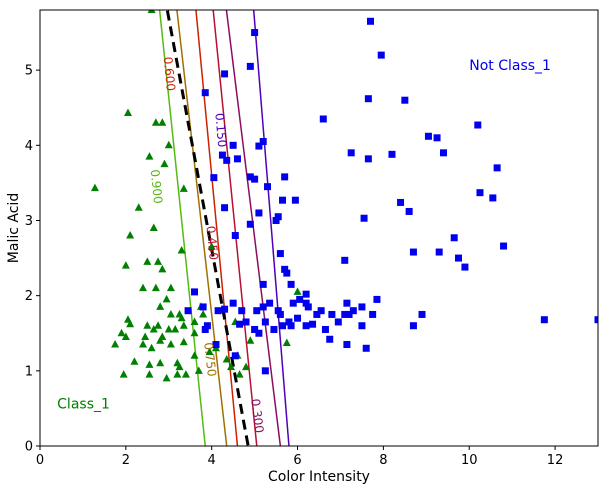  I want to click on contour-line-0.150, so click(271, 228).